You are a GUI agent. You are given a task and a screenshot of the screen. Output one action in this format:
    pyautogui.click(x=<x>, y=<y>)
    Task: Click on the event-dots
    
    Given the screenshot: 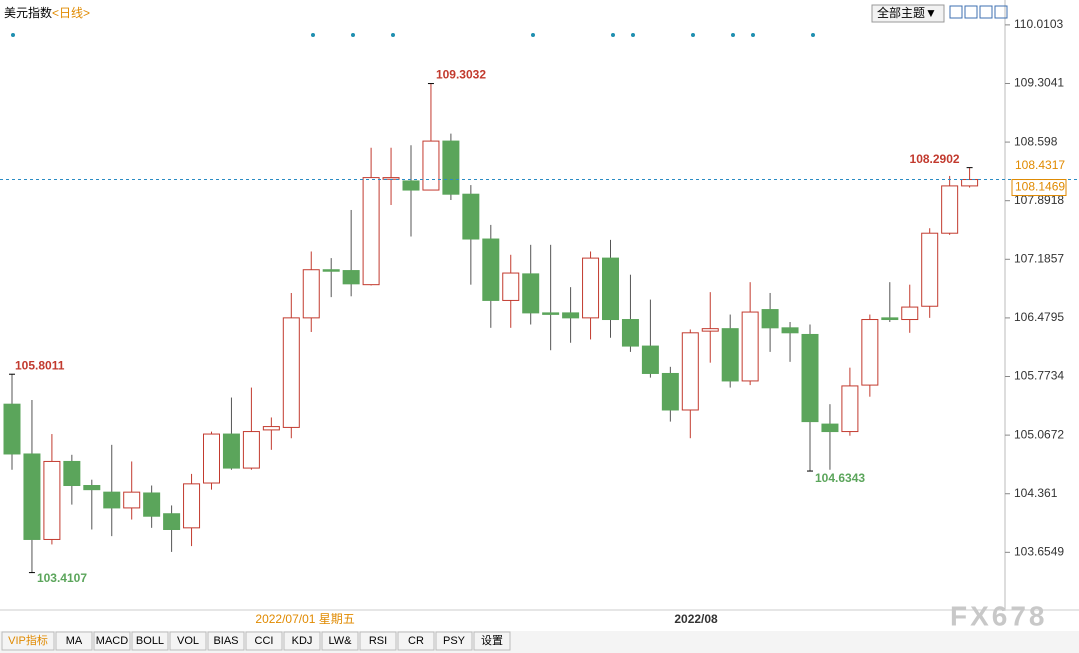 What is the action you would take?
    pyautogui.click(x=413, y=35)
    